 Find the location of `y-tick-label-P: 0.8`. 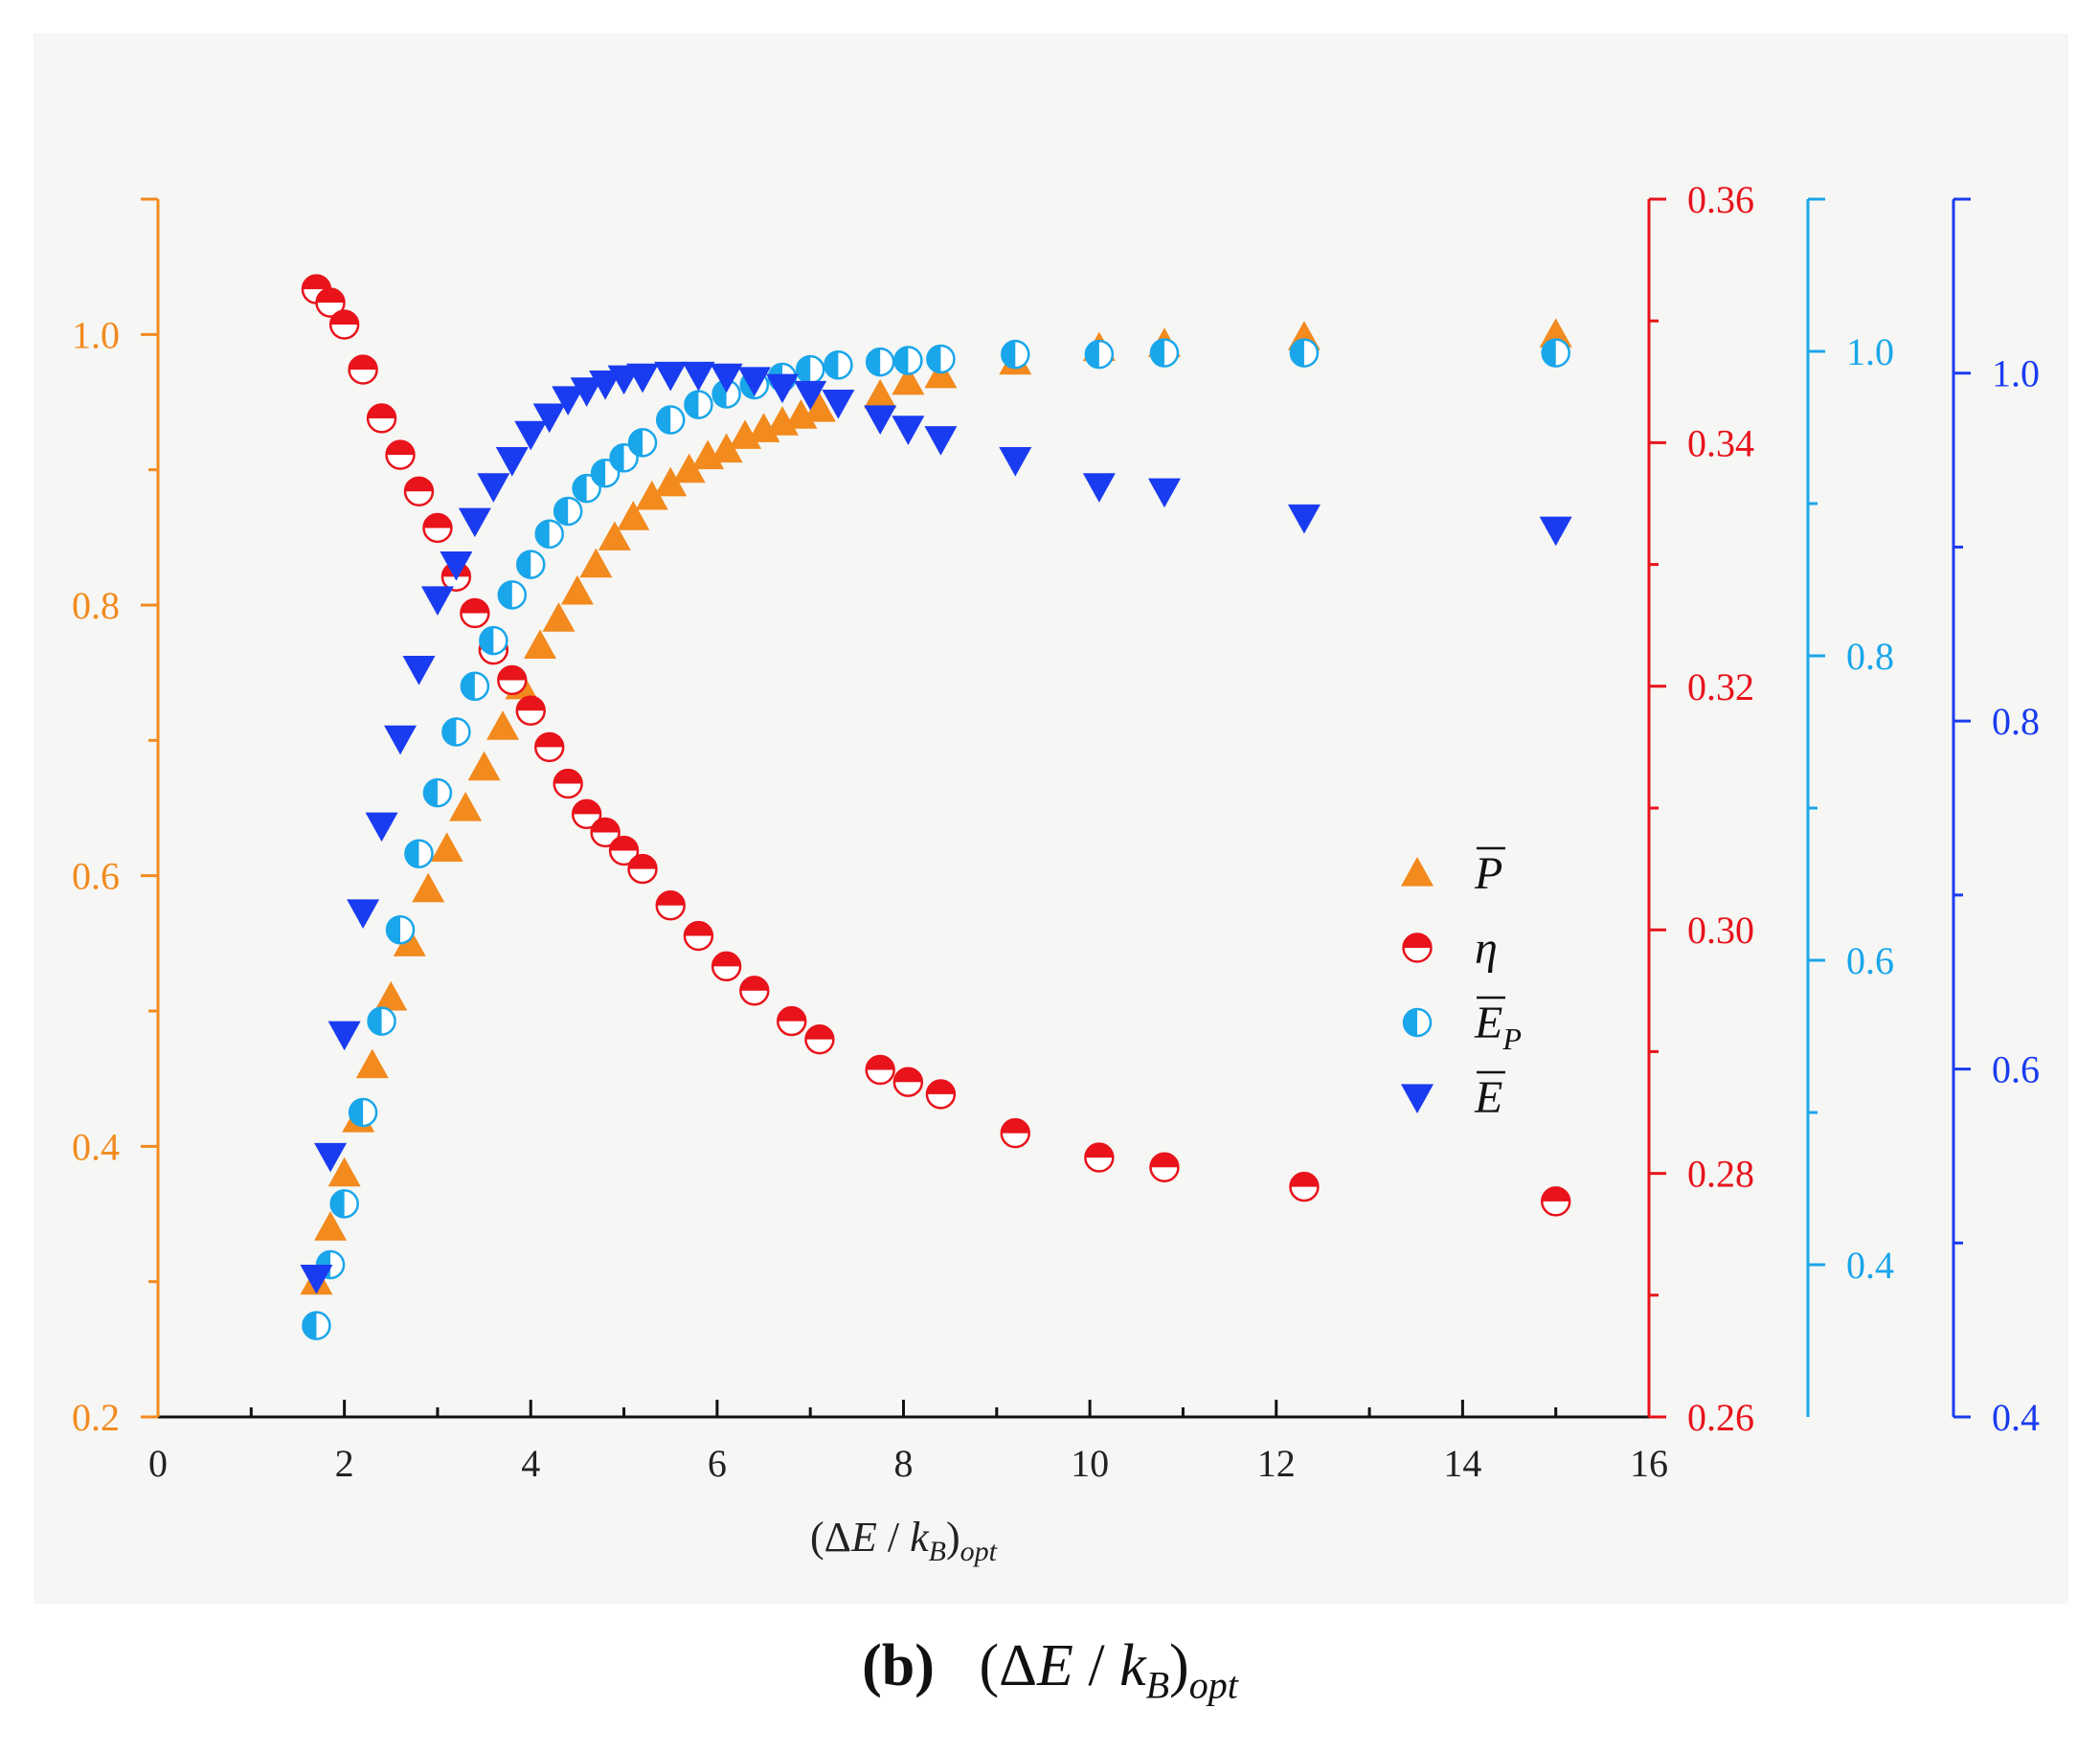

y-tick-label-P: 0.8 is located at coordinates (96, 605).